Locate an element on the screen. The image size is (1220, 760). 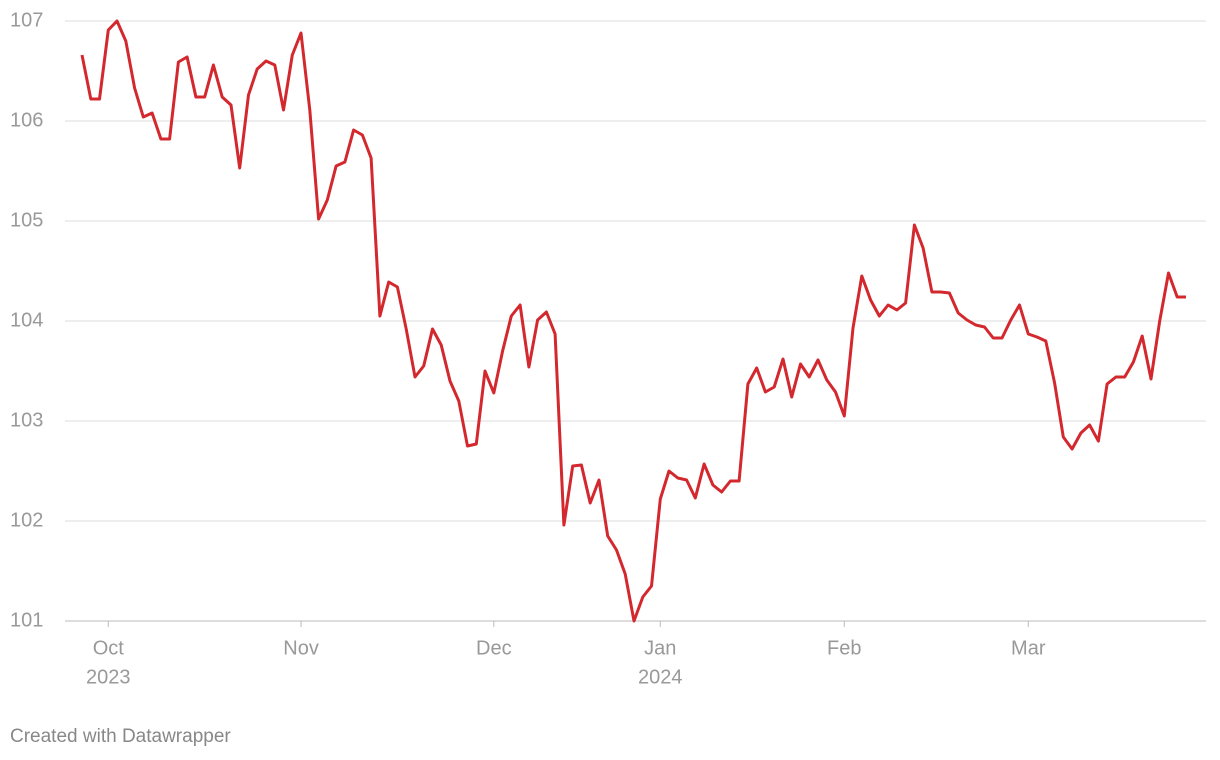
x-tick-label: Mar is located at coordinates (1028, 648).